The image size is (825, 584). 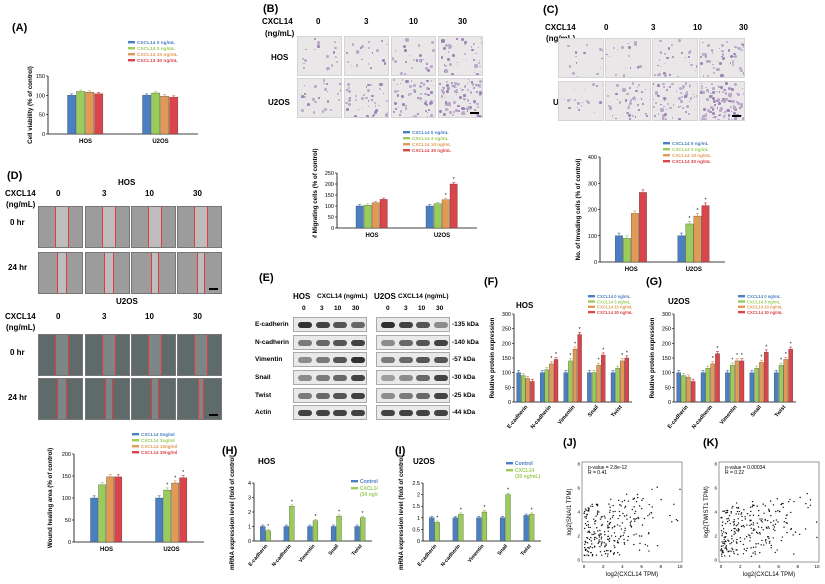 What do you see at coordinates (517, 417) in the screenshot?
I see `x-tick-label: E-cadherin` at bounding box center [517, 417].